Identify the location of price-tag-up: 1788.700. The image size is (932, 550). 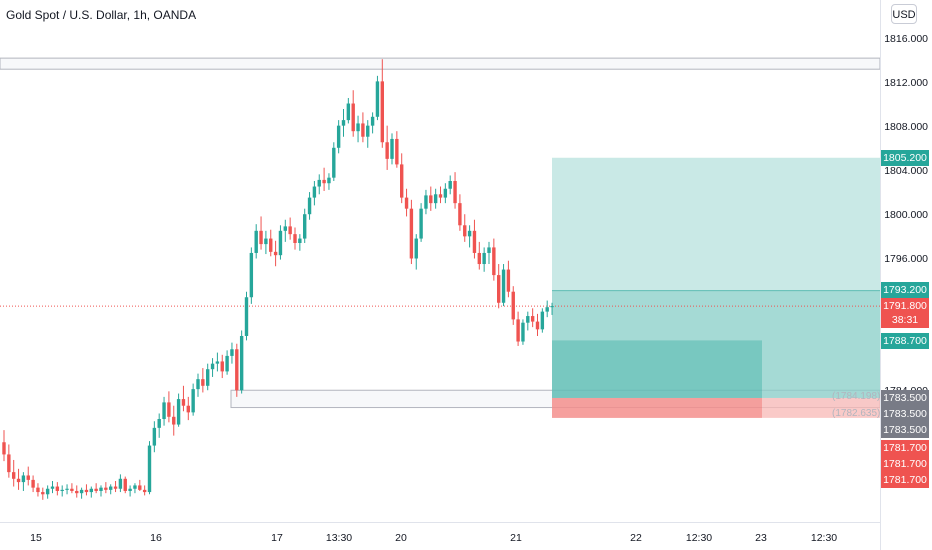
(905, 341).